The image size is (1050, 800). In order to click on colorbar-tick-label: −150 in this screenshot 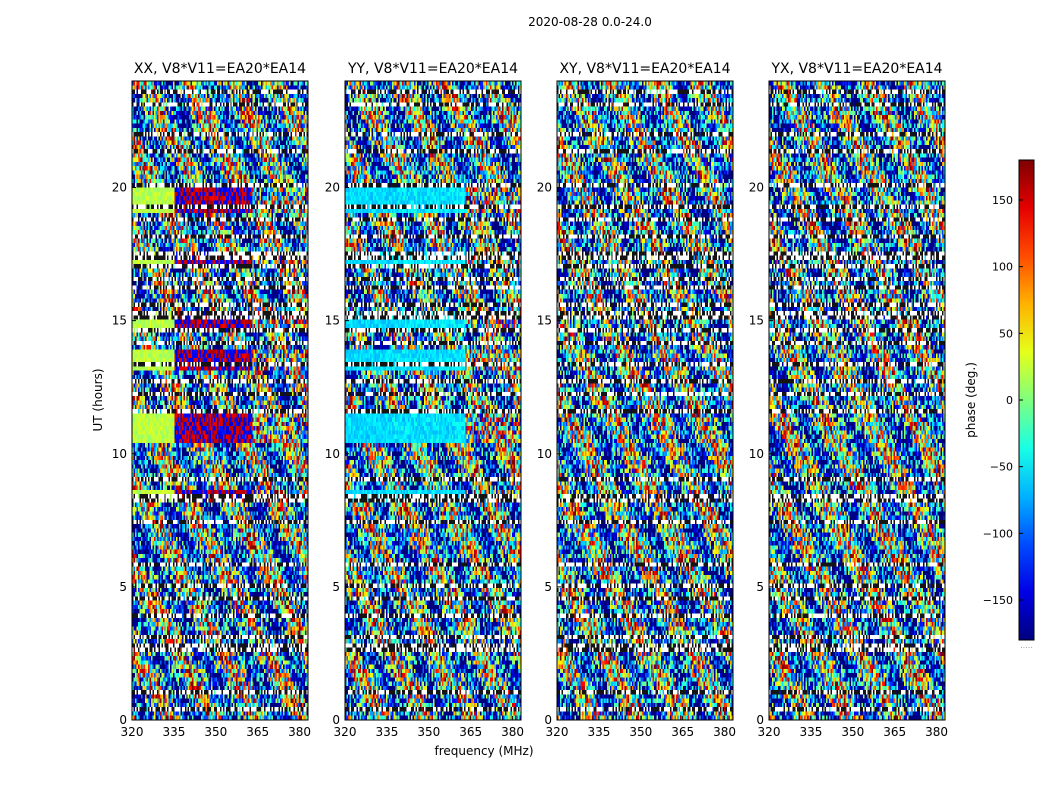, I will do `click(998, 600)`.